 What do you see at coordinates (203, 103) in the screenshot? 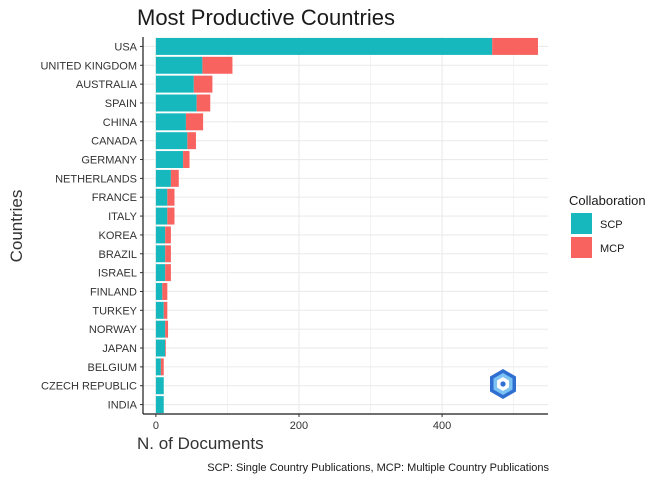
I see `bar-spain-mcp` at bounding box center [203, 103].